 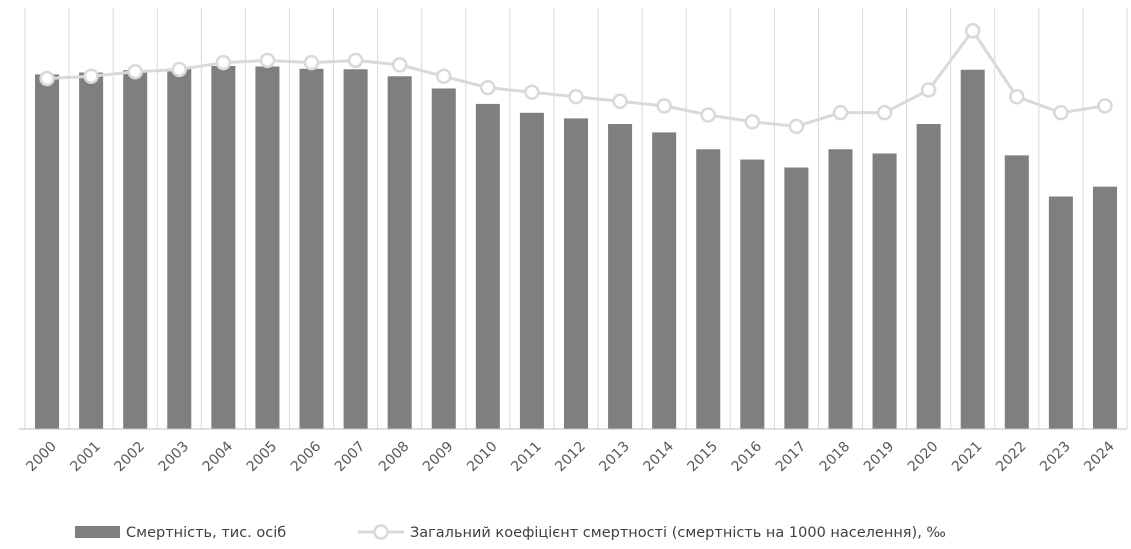 I want to click on x-tick-label: 2010, so click(x=482, y=457).